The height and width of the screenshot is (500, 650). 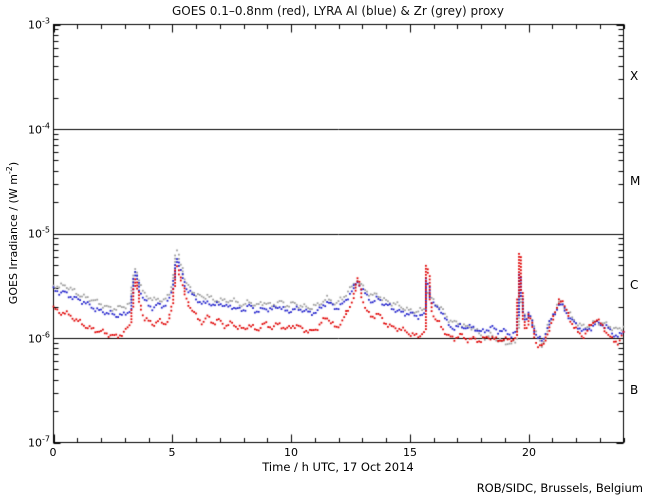 I want to click on y-tick-label-1e-4: 10-4, so click(x=32, y=129).